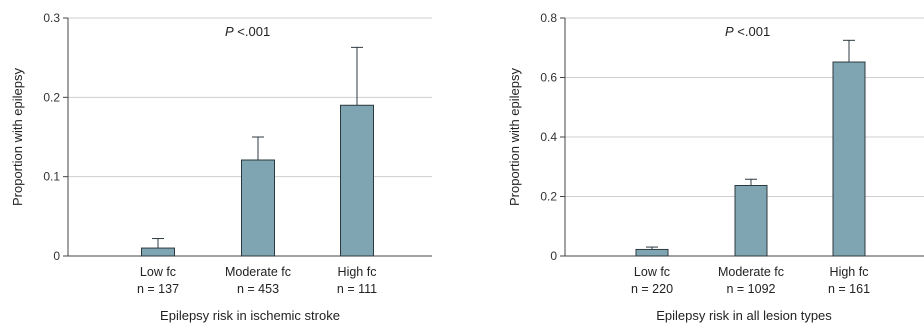 Image resolution: width=924 pixels, height=328 pixels. I want to click on category-n-label: n = 161, so click(849, 289).